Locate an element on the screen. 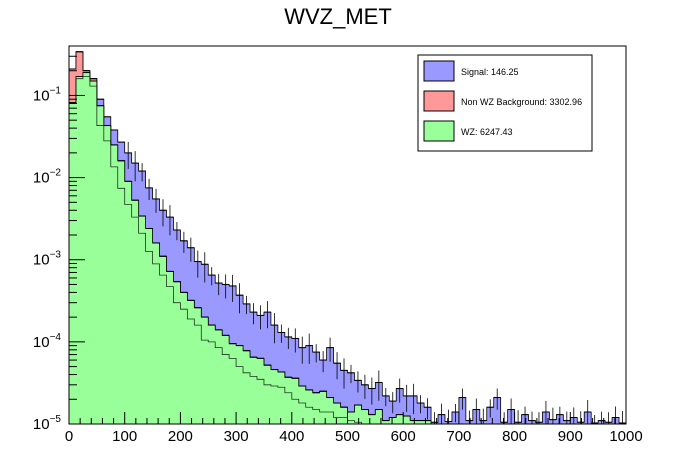  legend-label: Non WZ Background: 3302.96 is located at coordinates (521, 102).